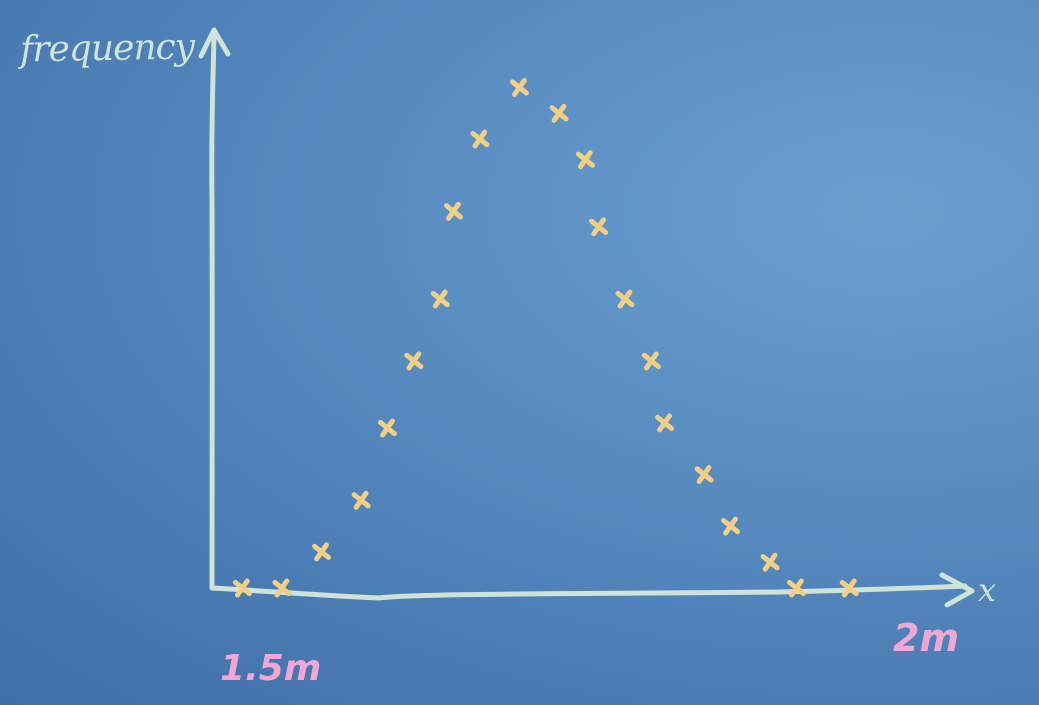  What do you see at coordinates (213, 313) in the screenshot?
I see `y-axis-line` at bounding box center [213, 313].